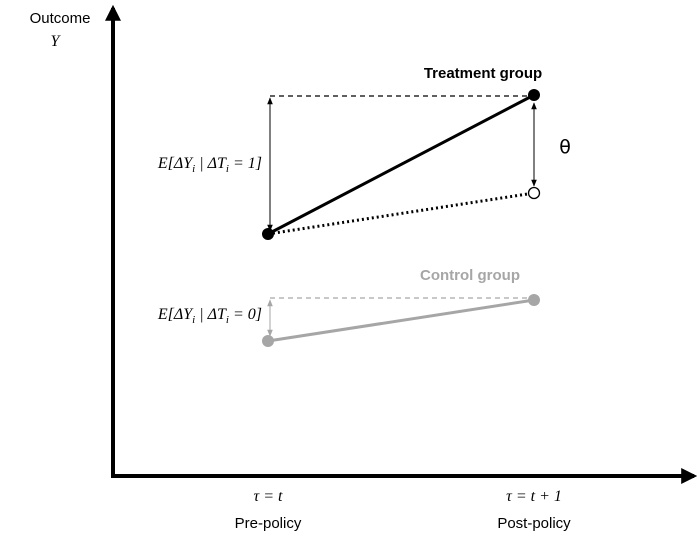 The image size is (698, 544). Describe the element at coordinates (534, 523) in the screenshot. I see `x-tick-label: Post-policy` at that location.